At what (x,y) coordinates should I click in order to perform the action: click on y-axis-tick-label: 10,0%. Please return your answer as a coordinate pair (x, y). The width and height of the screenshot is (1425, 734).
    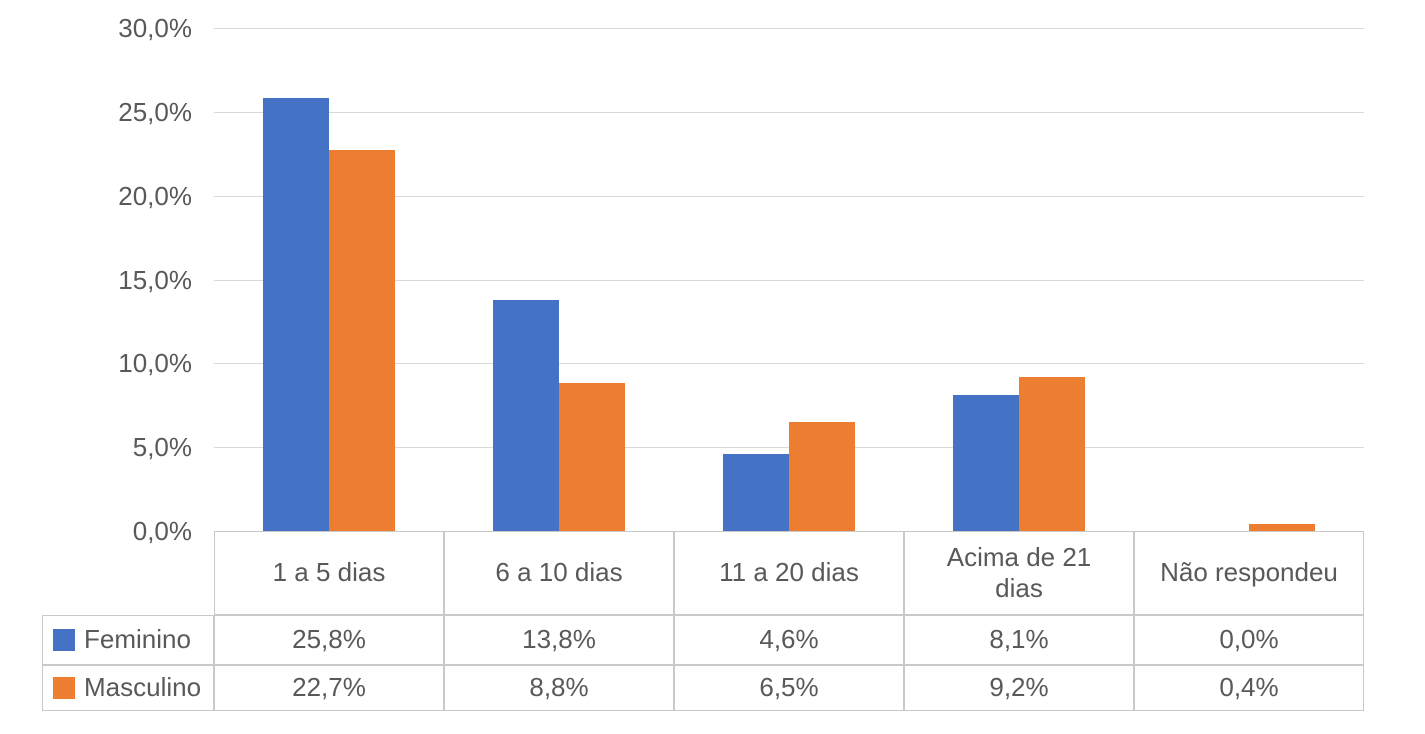
    Looking at the image, I should click on (155, 363).